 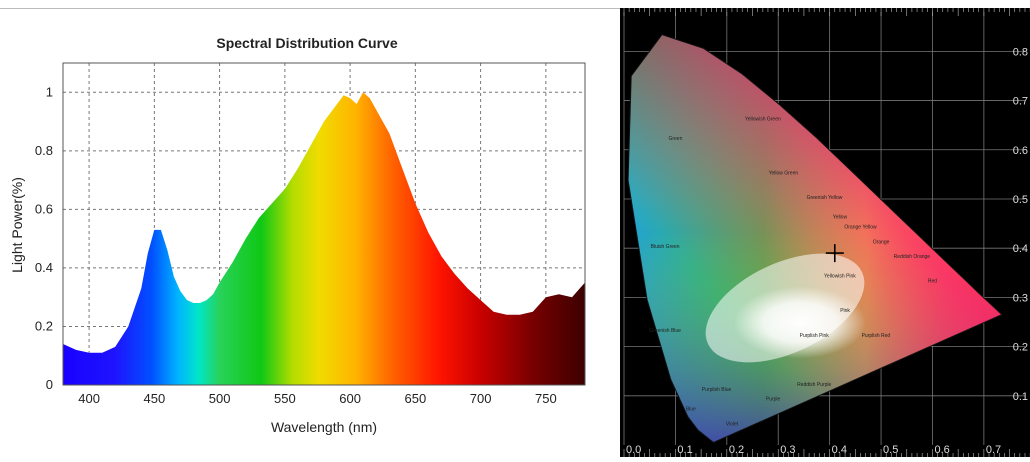 I want to click on cie-x-tick-label: 0.2, so click(x=736, y=450).